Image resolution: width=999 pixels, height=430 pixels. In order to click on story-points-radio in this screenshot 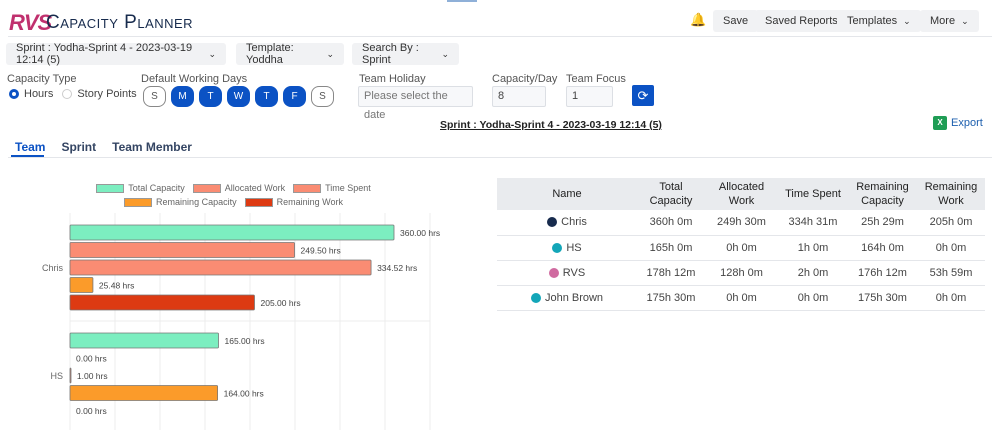, I will do `click(67, 94)`.